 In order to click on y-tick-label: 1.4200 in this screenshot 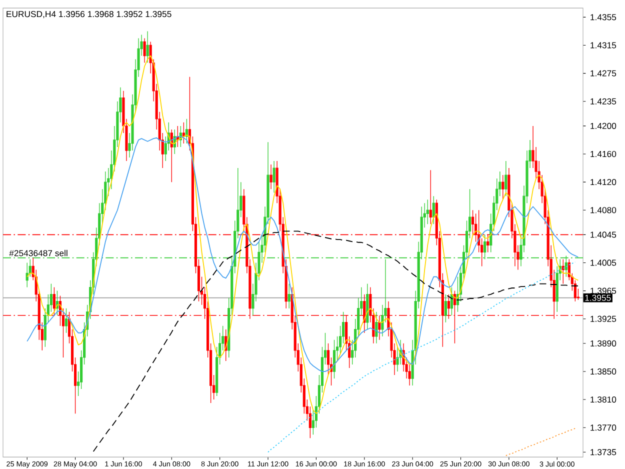, I will do `click(603, 126)`.